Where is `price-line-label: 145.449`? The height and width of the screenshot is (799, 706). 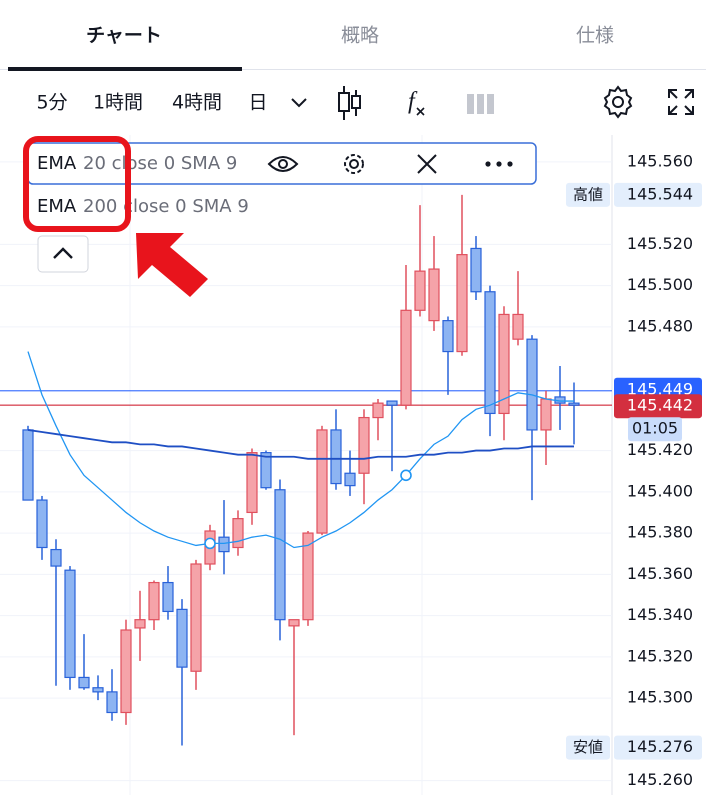
price-line-label: 145.449 is located at coordinates (660, 388).